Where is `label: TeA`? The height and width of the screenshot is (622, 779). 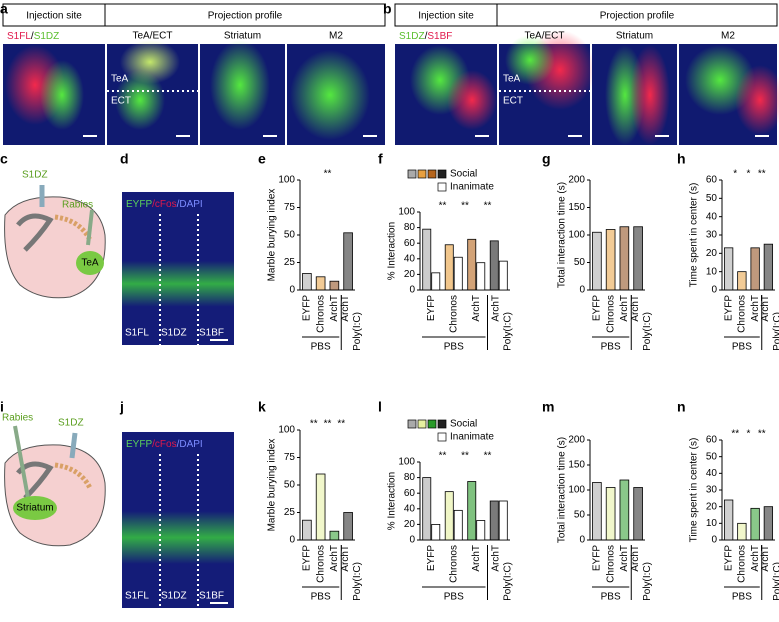 label: TeA is located at coordinates (90, 263).